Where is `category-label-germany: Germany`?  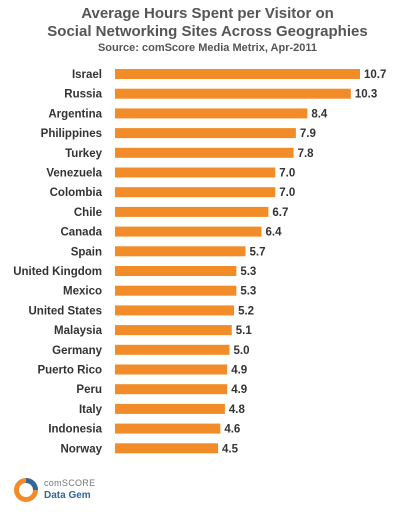 category-label-germany: Germany is located at coordinates (77, 351).